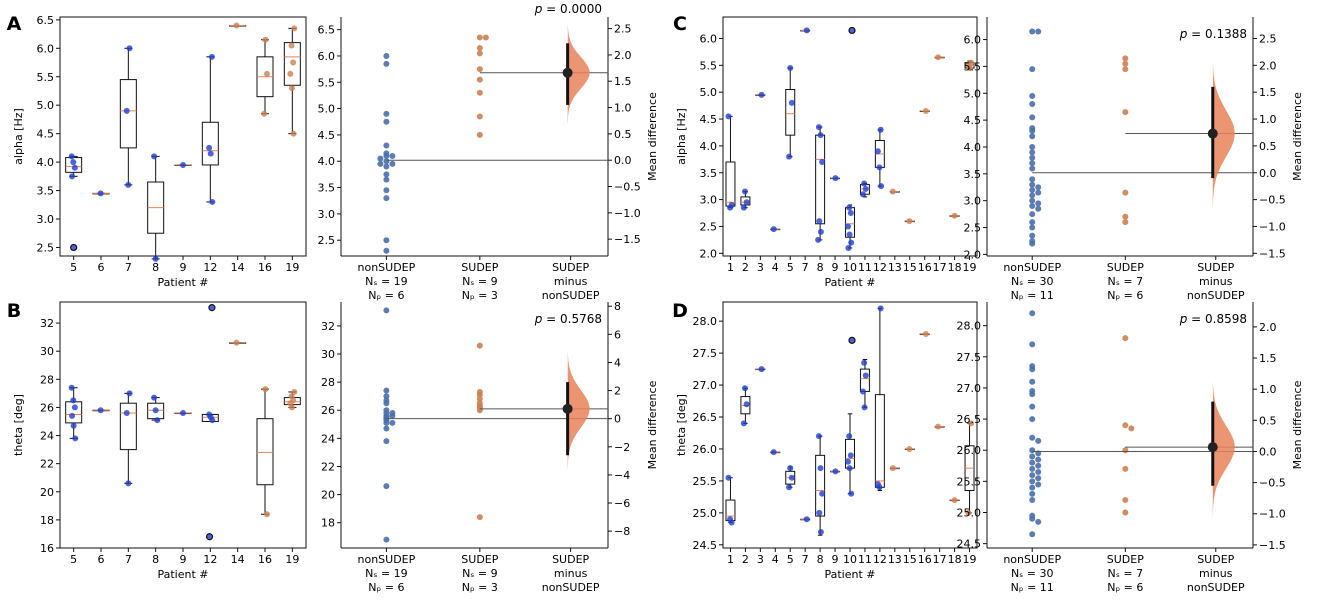  What do you see at coordinates (617, 391) in the screenshot?
I see `diff-tick-label: 2` at bounding box center [617, 391].